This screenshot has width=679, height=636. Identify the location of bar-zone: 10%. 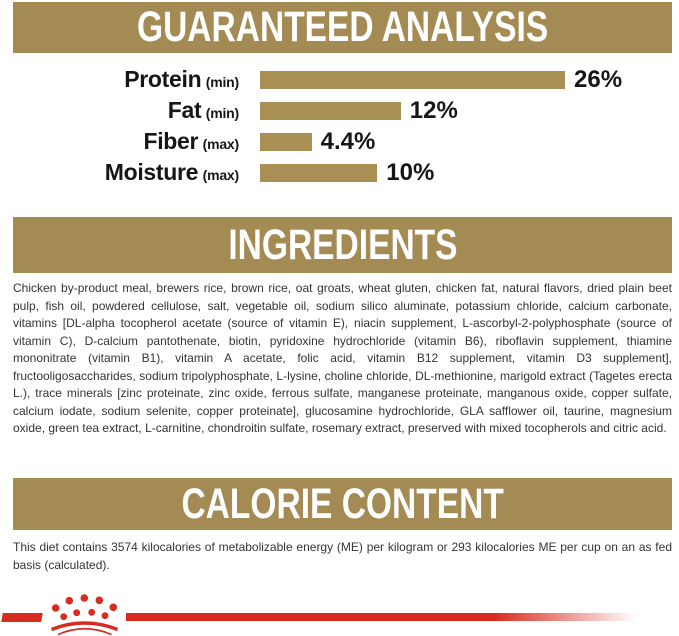
(455, 173).